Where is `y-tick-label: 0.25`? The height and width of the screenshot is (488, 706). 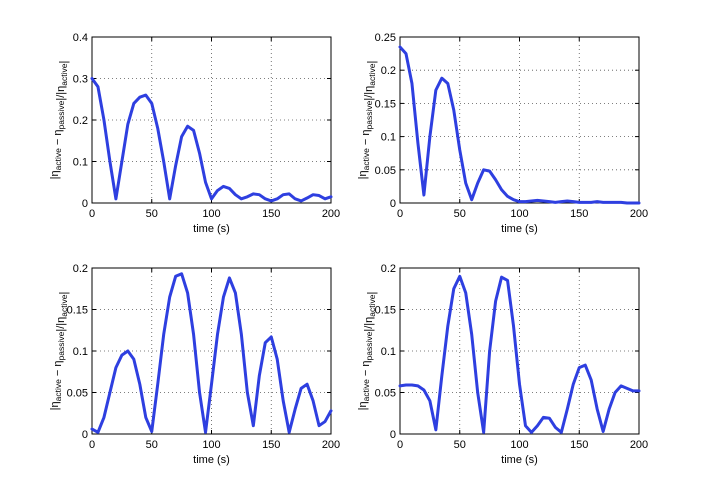
y-tick-label: 0.25 is located at coordinates (385, 38).